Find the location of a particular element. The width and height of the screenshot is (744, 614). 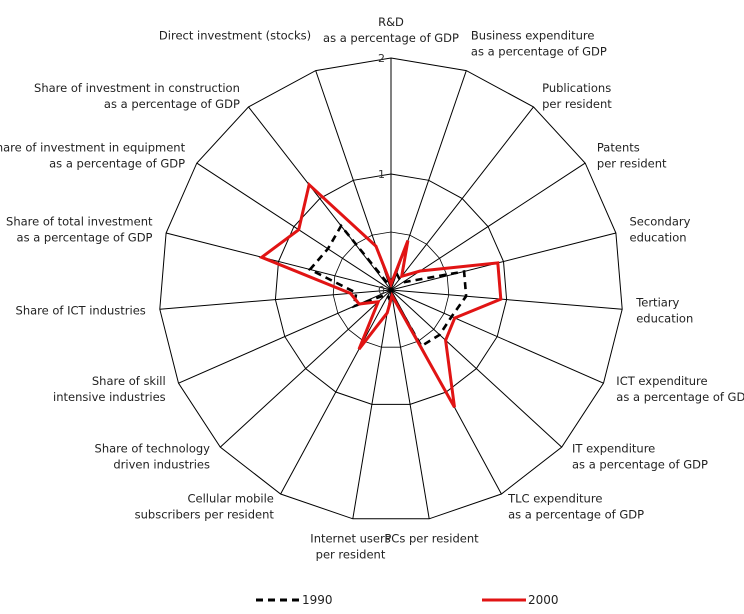

axis-label-line: PCs per resident is located at coordinates (431, 539).